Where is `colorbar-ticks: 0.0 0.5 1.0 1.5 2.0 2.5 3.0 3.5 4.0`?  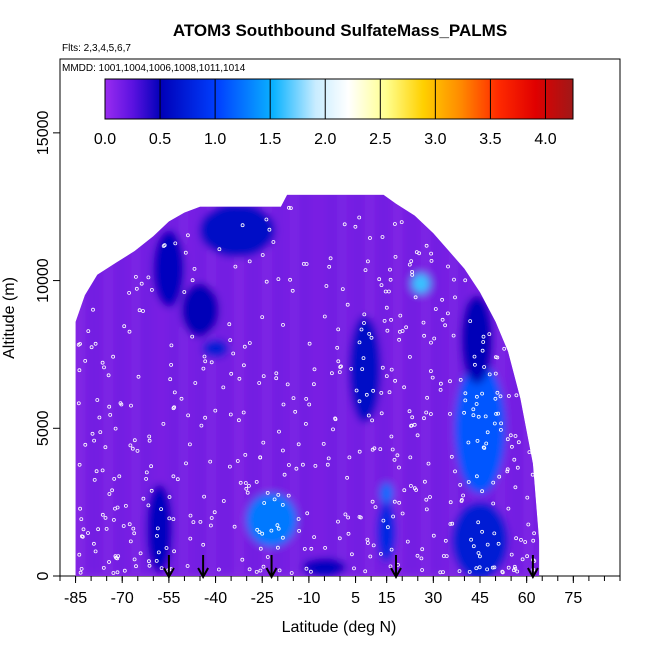
colorbar-ticks: 0.0 0.5 1.0 1.5 2.0 2.5 3.0 3.5 4.0 is located at coordinates (325, 113).